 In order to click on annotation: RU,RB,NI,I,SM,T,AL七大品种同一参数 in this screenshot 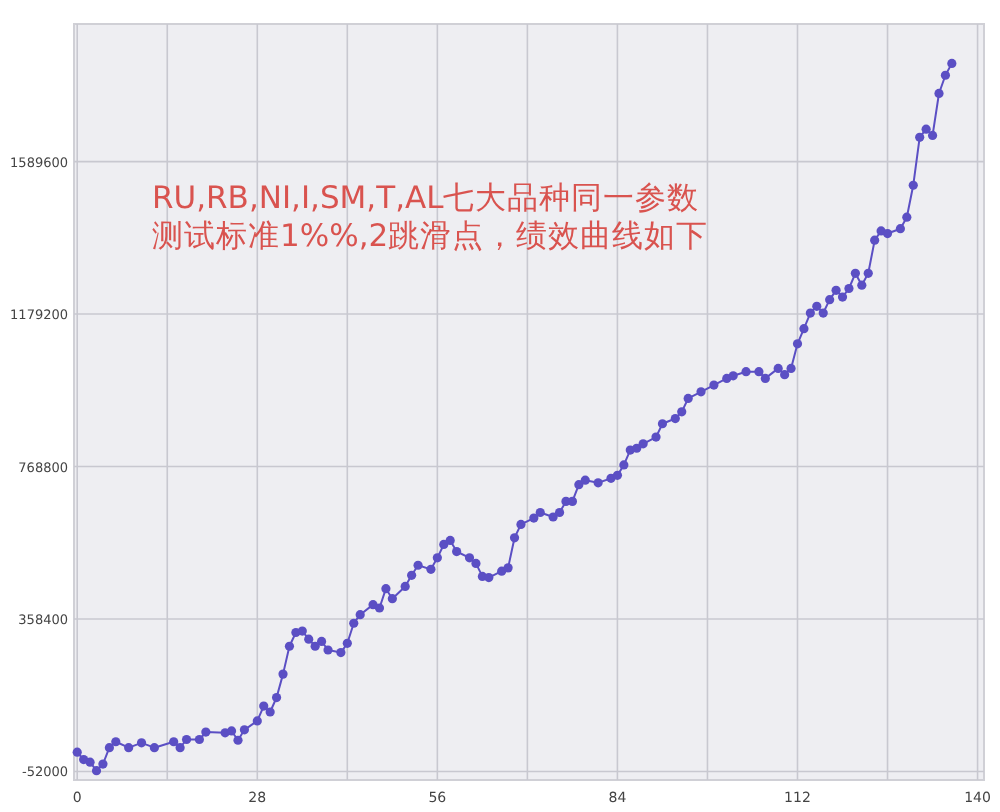, I will do `click(426, 198)`.